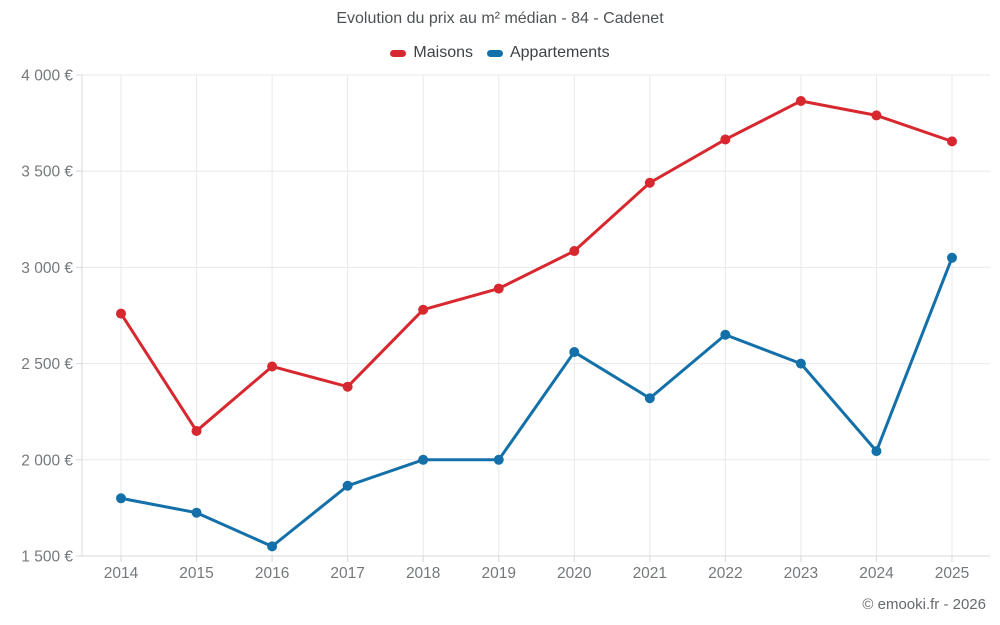 The height and width of the screenshot is (625, 1000). Describe the element at coordinates (876, 573) in the screenshot. I see `x-tick-label: 2024` at that location.